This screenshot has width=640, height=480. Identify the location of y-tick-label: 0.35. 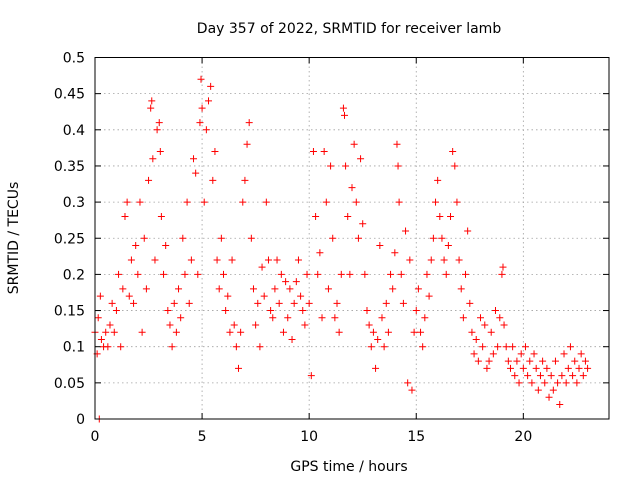
(69, 167).